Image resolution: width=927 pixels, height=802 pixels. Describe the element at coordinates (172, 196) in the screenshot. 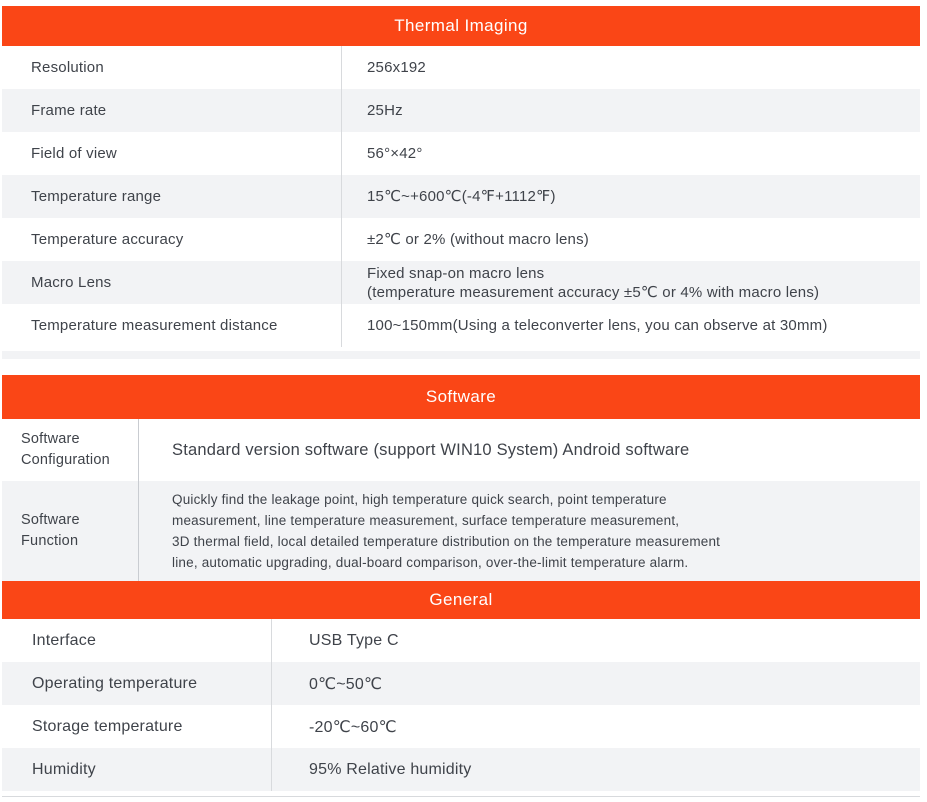

I see `spec-label: Temperature range` at that location.